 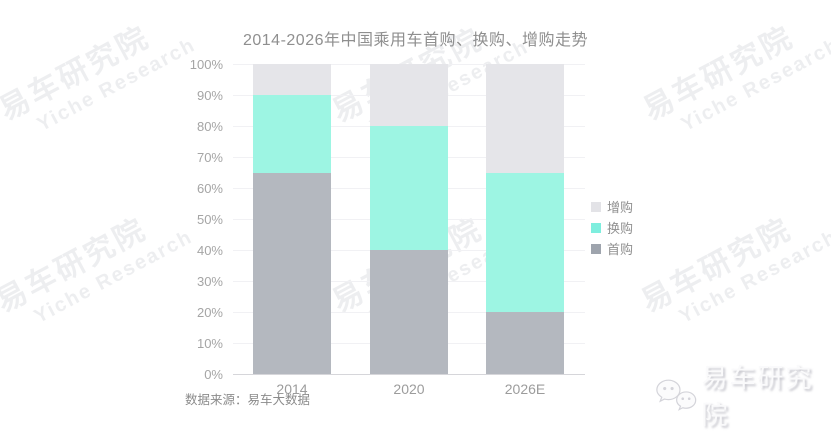 I want to click on y-axis-tick-label: 80%, so click(x=209, y=126).